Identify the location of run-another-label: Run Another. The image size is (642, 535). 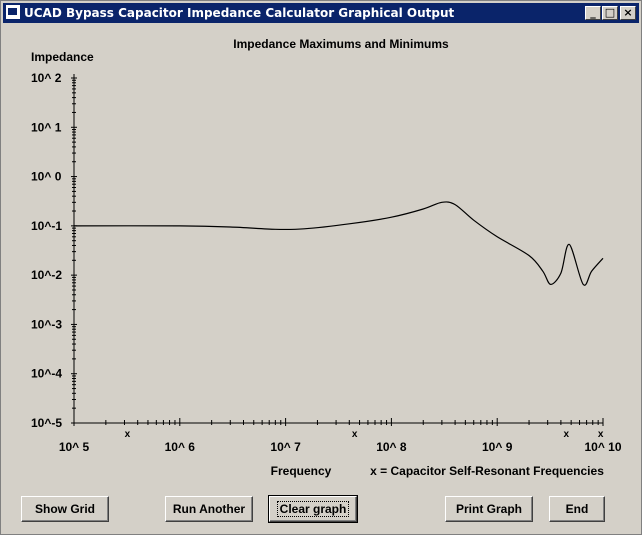
(209, 509).